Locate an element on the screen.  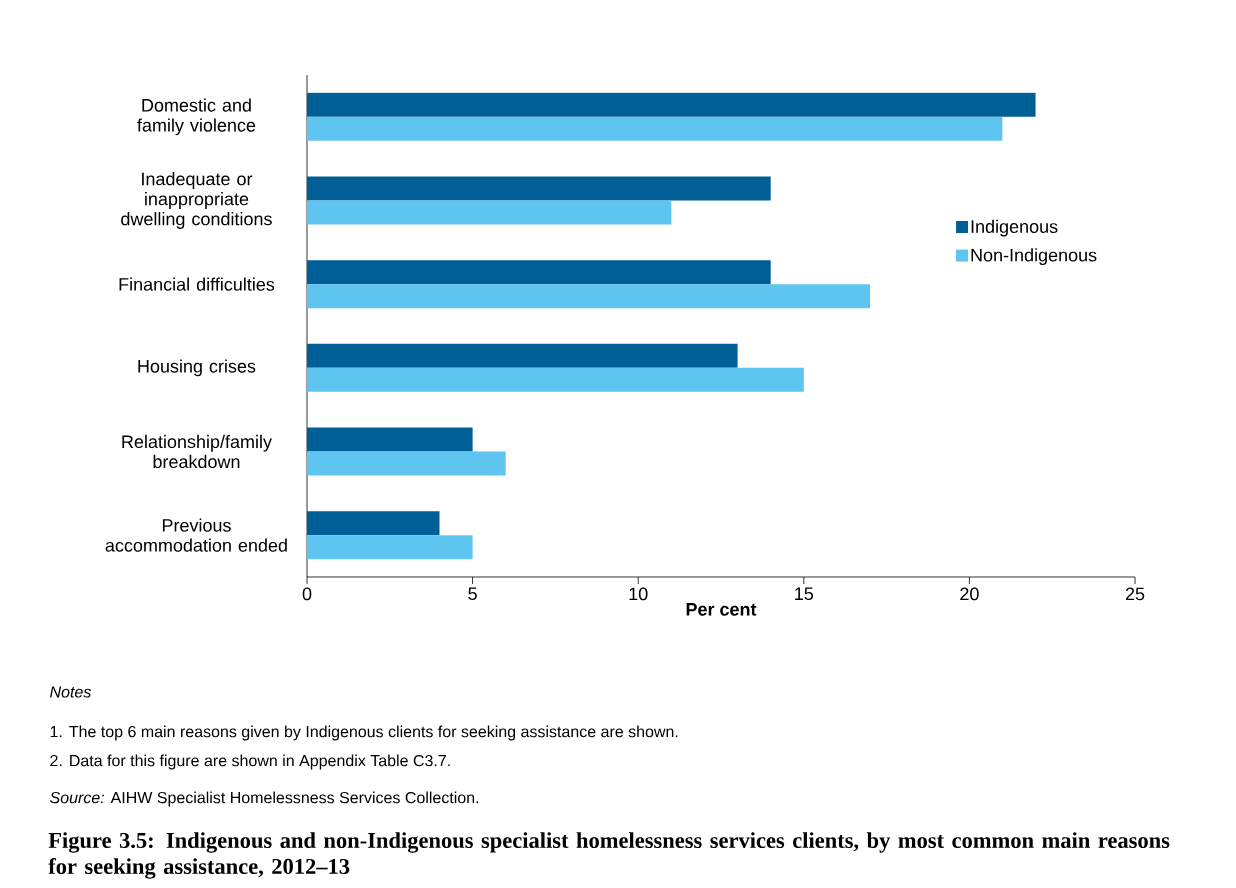
y-tick-label: Relationship/family breakdown is located at coordinates (197, 451).